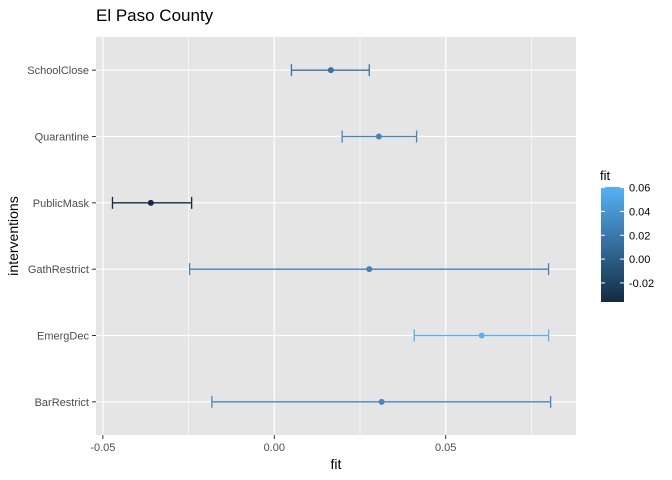 The image size is (672, 480). I want to click on chart-title: El Paso County, so click(155, 15).